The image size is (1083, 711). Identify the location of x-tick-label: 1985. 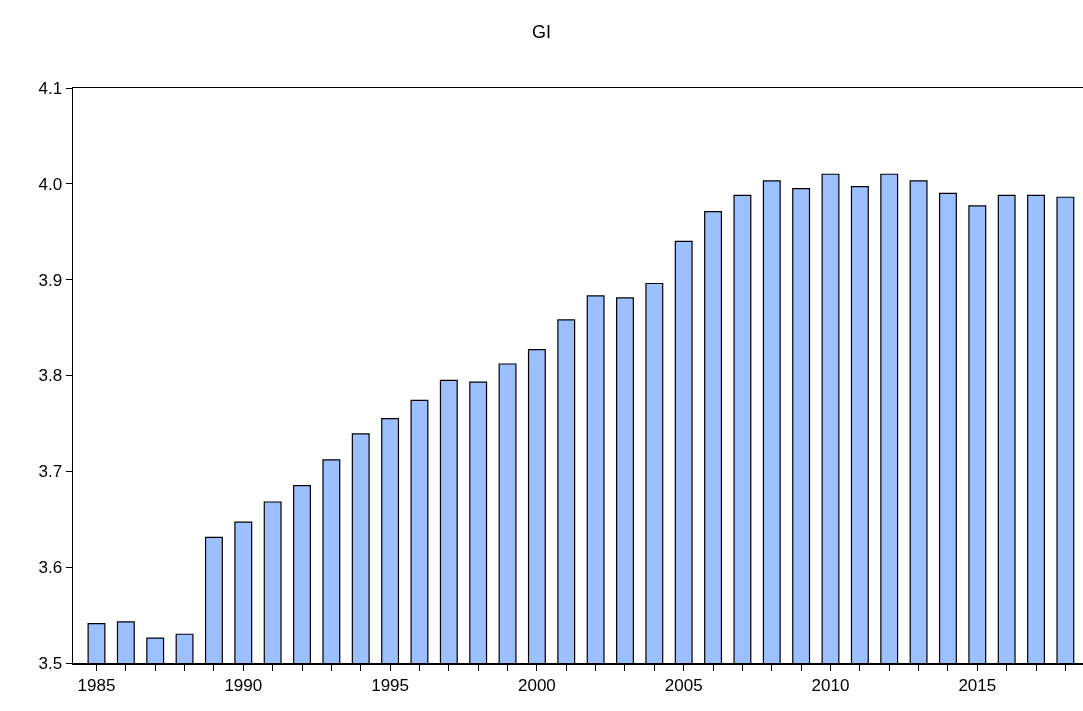
(96, 685).